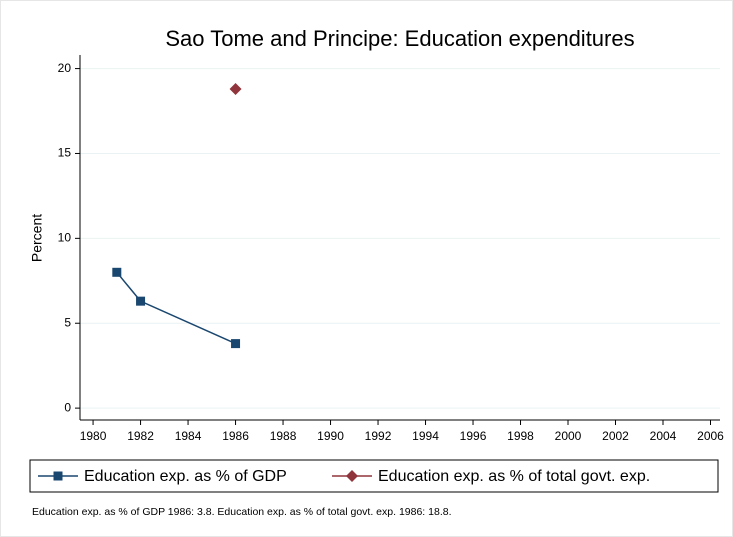 The image size is (733, 537). I want to click on x-tick-label: 1986, so click(235, 436).